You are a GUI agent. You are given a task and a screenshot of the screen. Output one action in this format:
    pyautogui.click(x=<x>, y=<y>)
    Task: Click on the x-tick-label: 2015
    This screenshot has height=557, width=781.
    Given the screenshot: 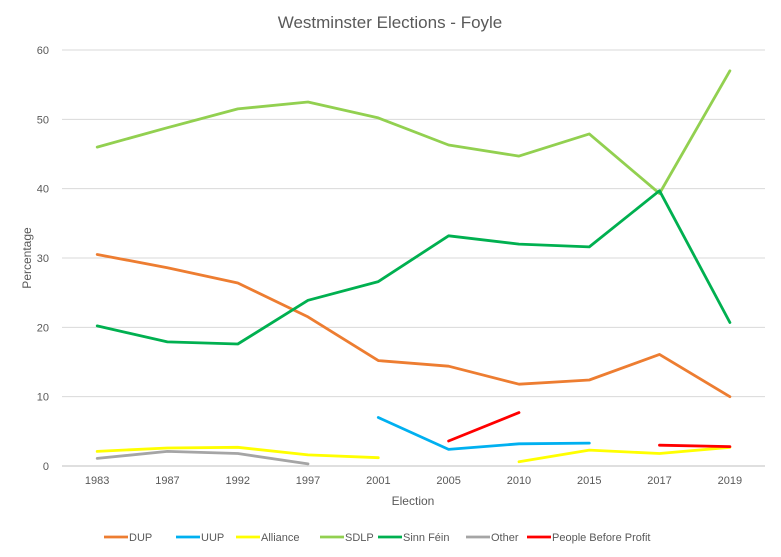 What is the action you would take?
    pyautogui.click(x=589, y=481)
    